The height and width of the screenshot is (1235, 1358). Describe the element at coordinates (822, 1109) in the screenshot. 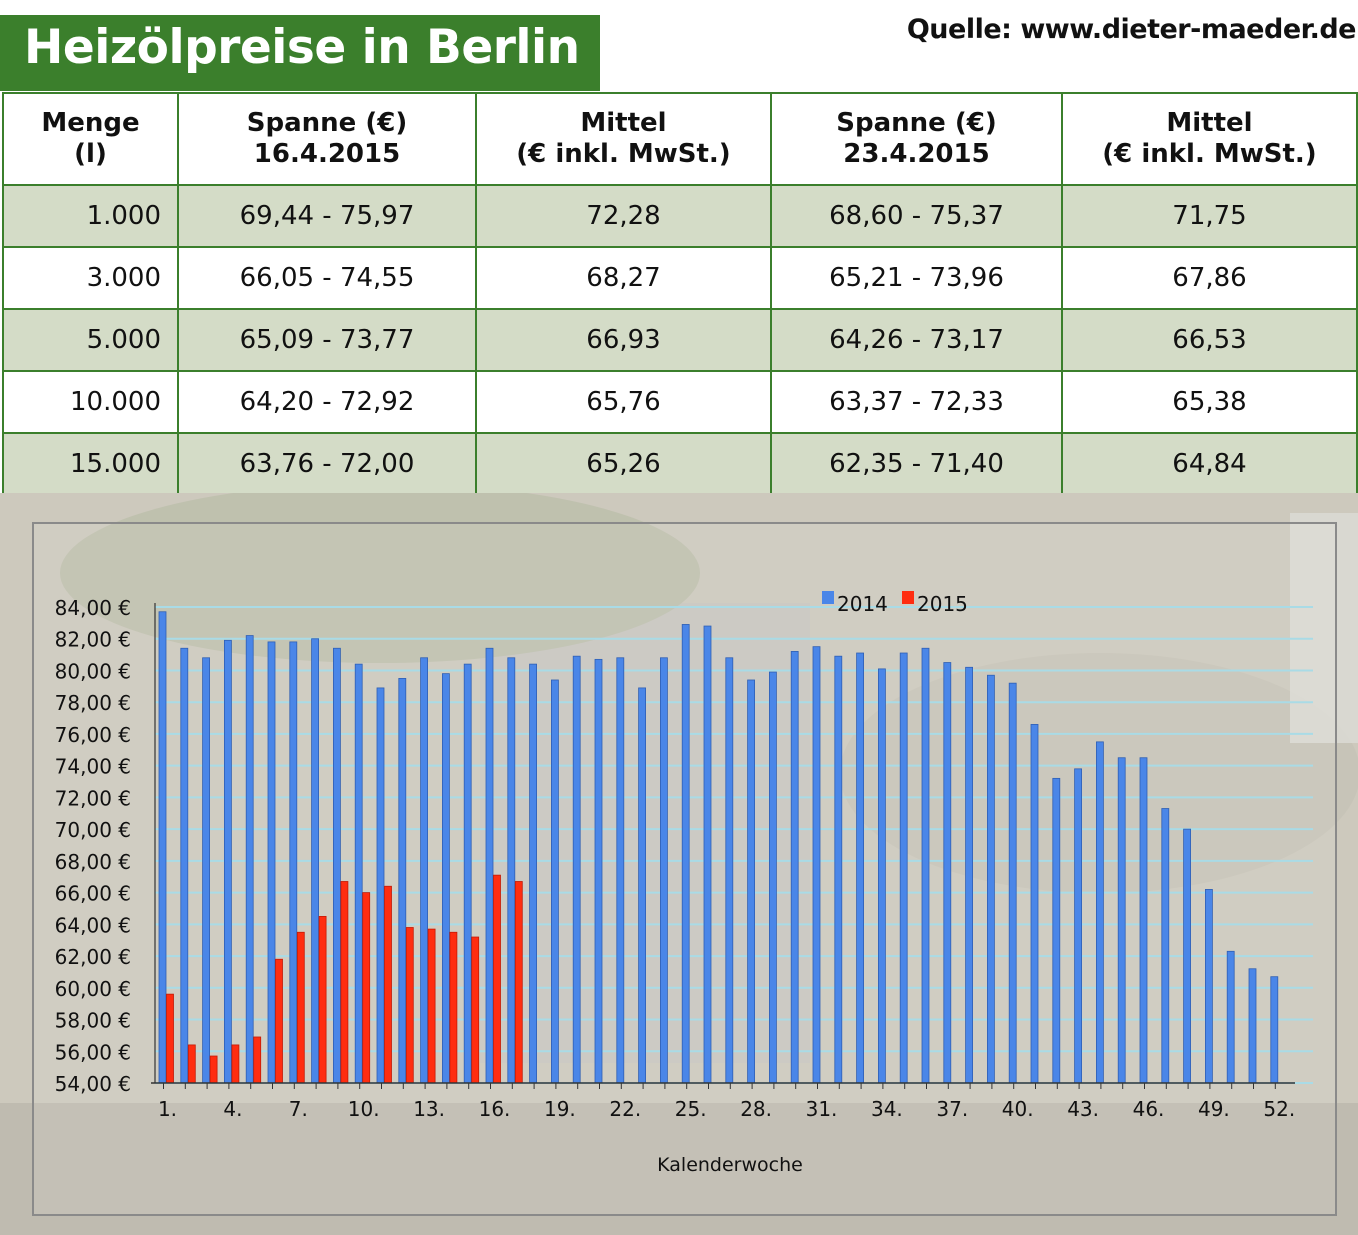

I see `x-tick-label: 31.` at that location.